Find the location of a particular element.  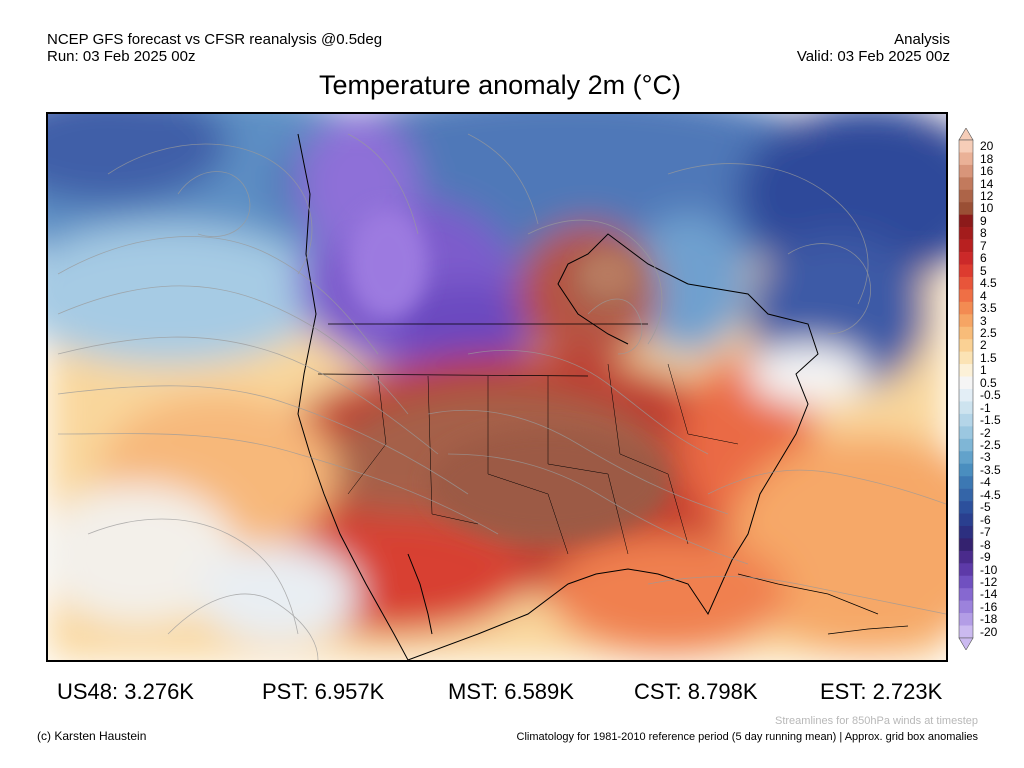

colorbar-label: 3 is located at coordinates (983, 320).